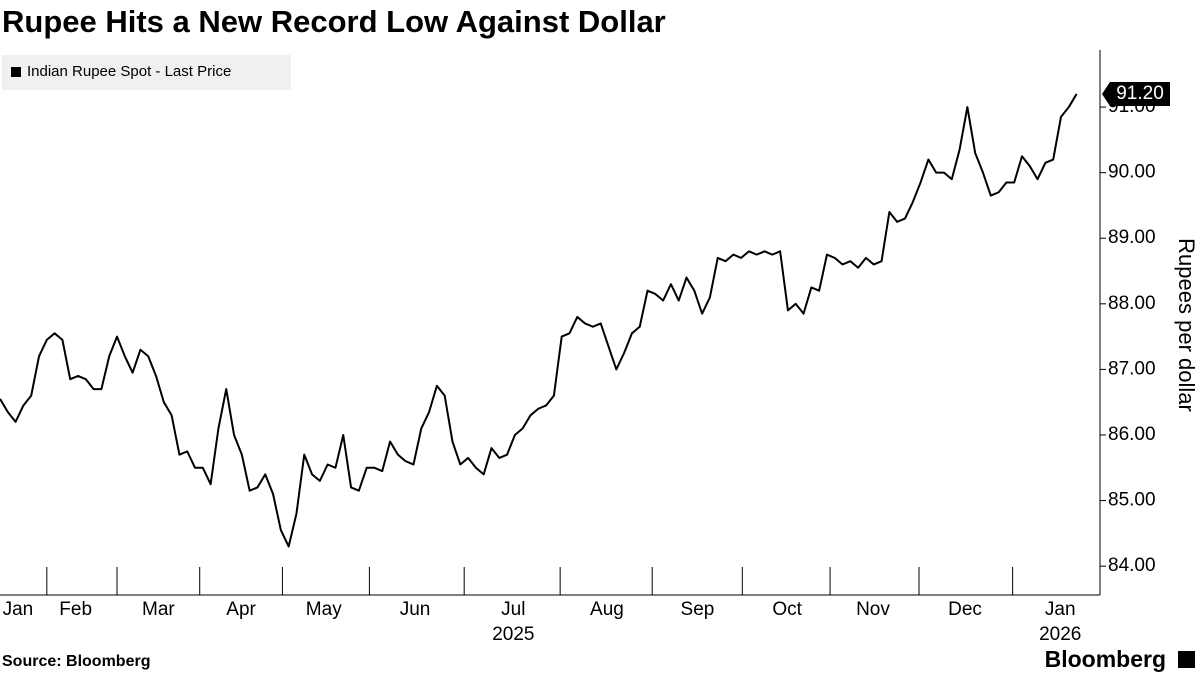 This screenshot has width=1200, height=675. What do you see at coordinates (16, 72) in the screenshot?
I see `legend-swatch` at bounding box center [16, 72].